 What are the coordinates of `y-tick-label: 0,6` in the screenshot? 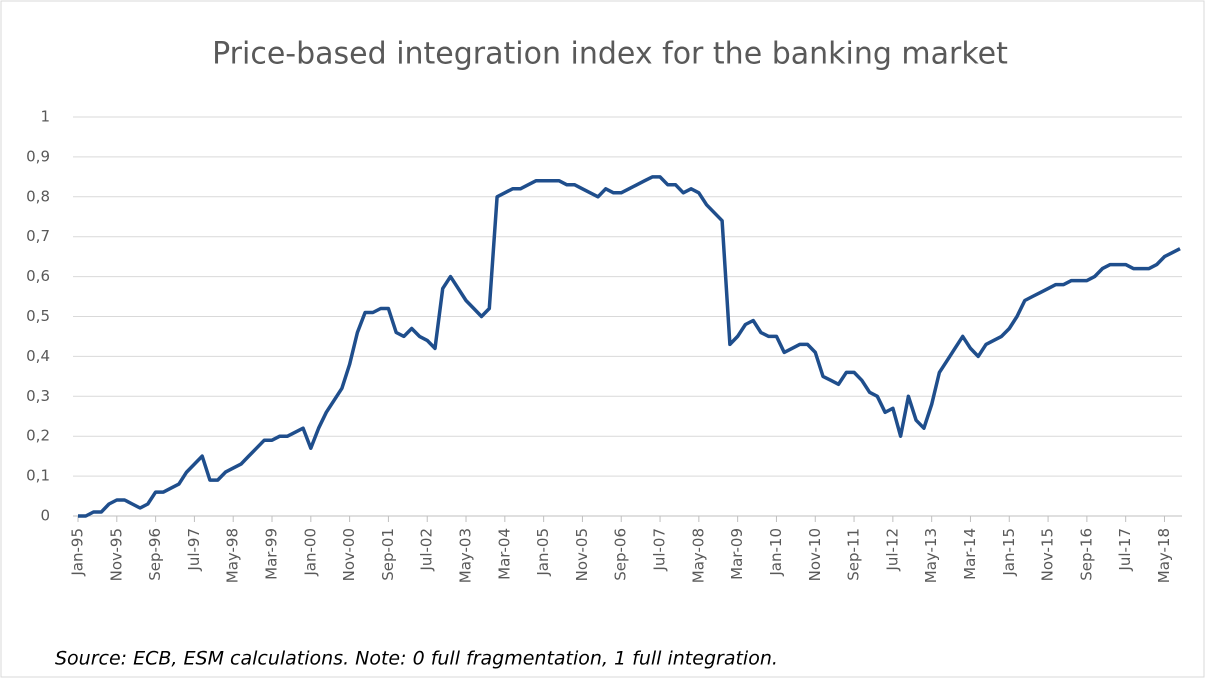 It's located at (38, 276).